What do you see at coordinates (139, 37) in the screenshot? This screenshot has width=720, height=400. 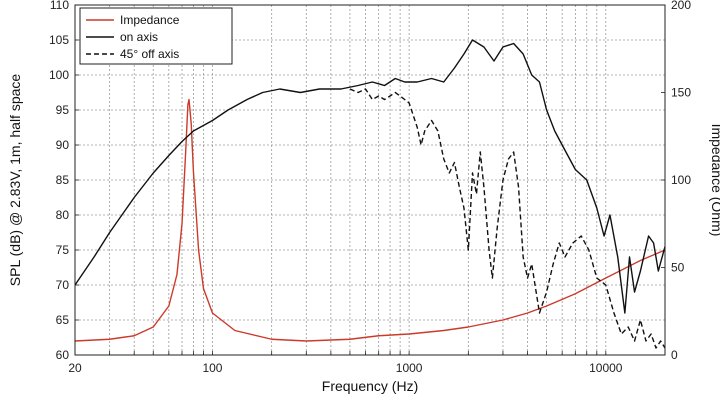 I see `legend-label-on-axis: on axis` at bounding box center [139, 37].